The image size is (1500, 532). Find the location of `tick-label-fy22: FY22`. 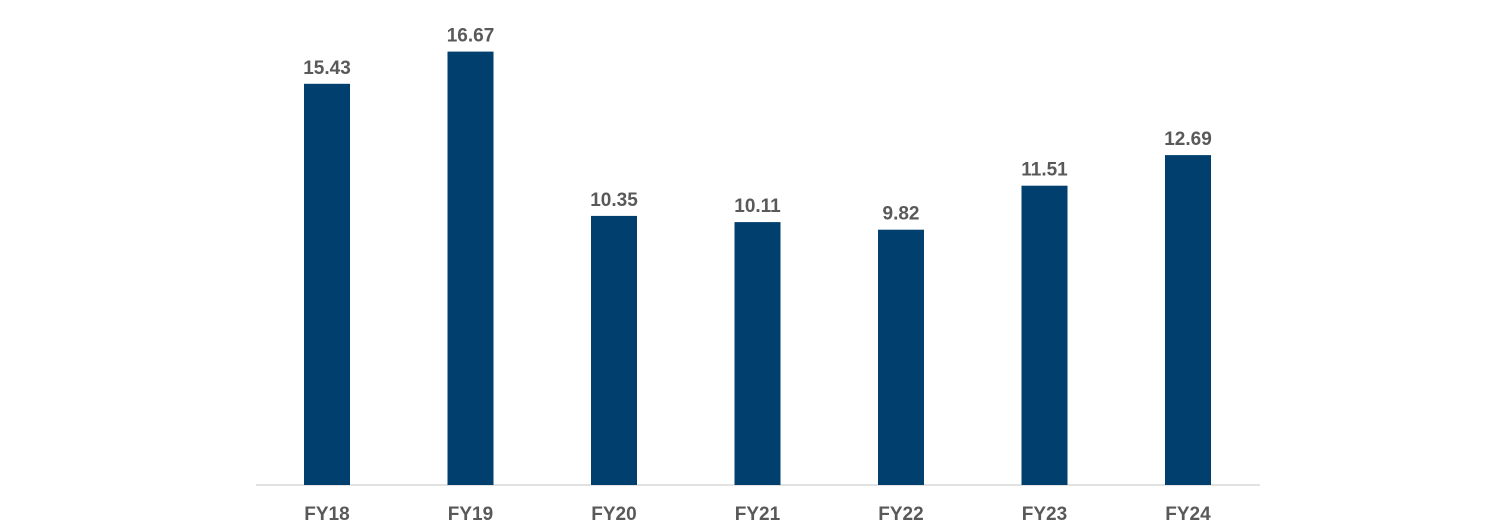

tick-label-fy22: FY22 is located at coordinates (900, 514).